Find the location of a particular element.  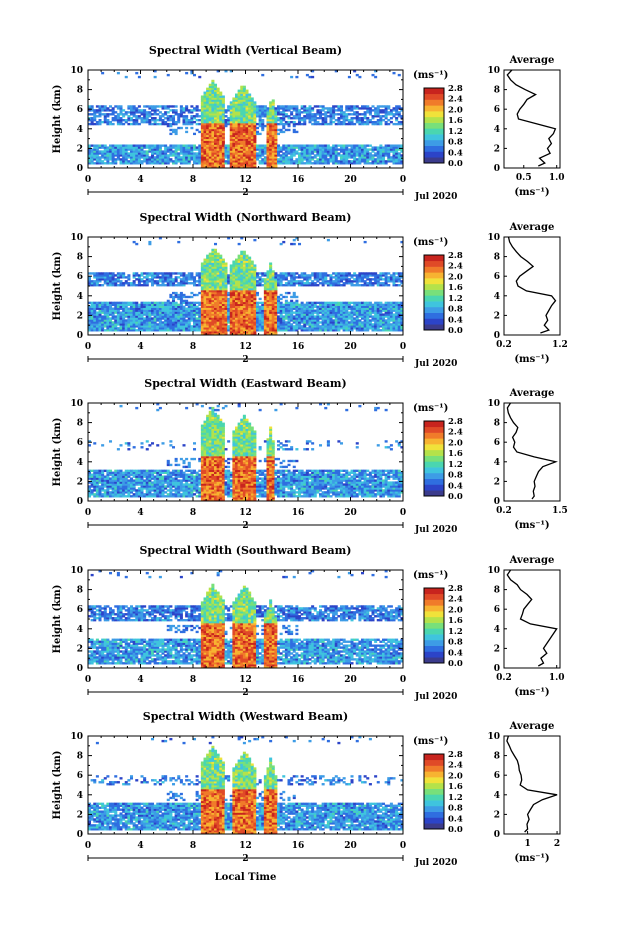

x-tick-label: 16 is located at coordinates (298, 180).